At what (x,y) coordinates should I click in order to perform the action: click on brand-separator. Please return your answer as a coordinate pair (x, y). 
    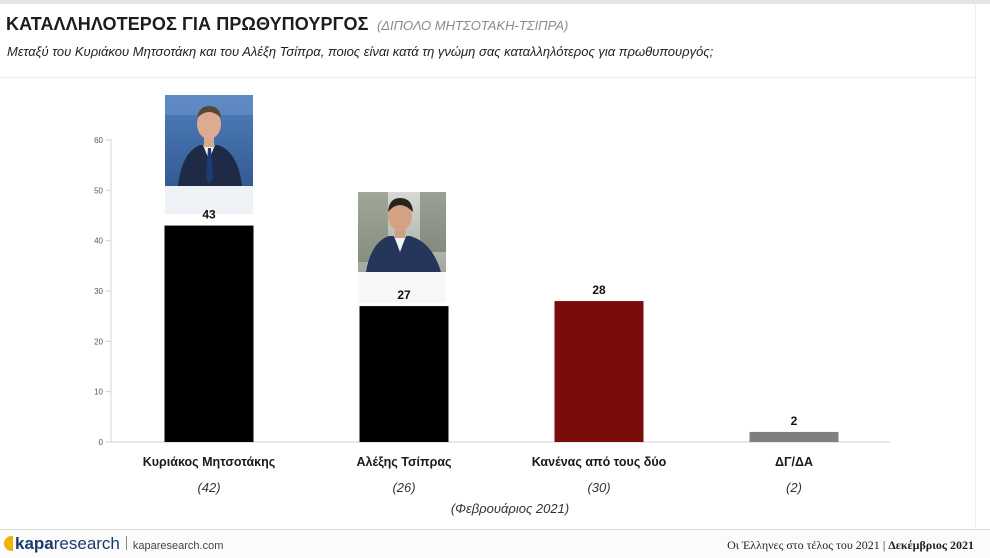
    Looking at the image, I should click on (126, 543).